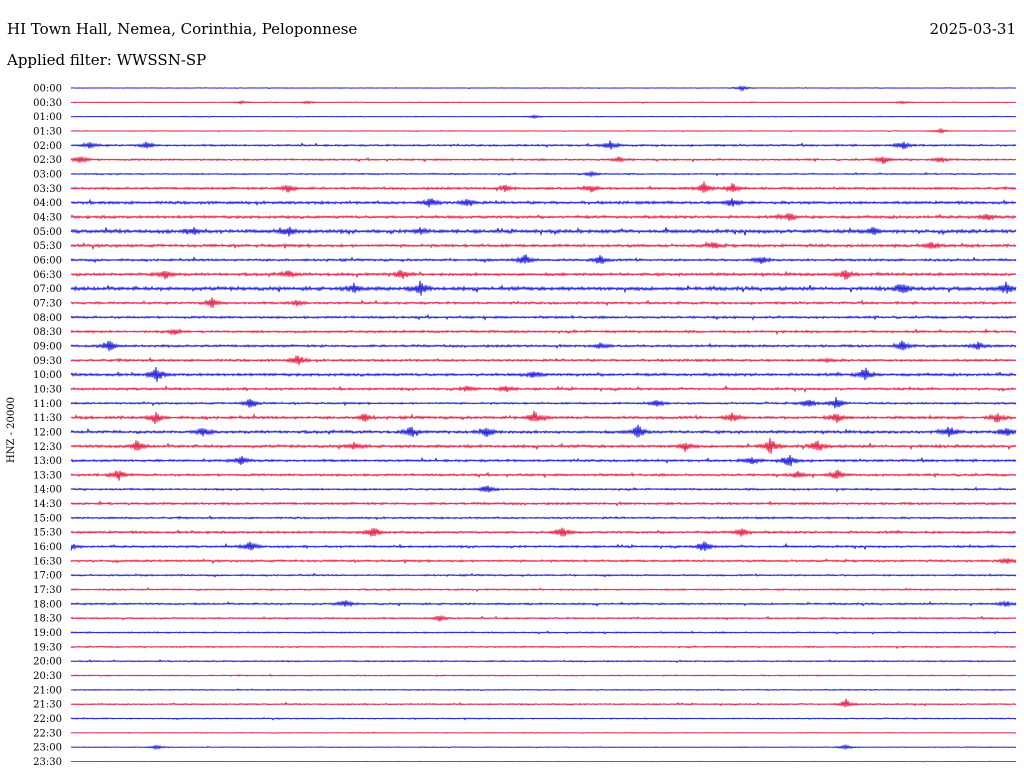  What do you see at coordinates (47, 203) in the screenshot?
I see `time-label: 04:00` at bounding box center [47, 203].